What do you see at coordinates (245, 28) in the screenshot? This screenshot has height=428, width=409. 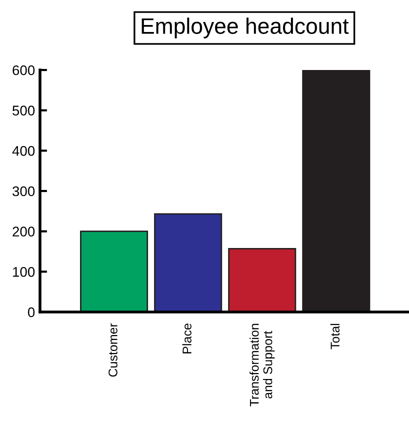 I see `chart-title: Employee headcount` at bounding box center [245, 28].